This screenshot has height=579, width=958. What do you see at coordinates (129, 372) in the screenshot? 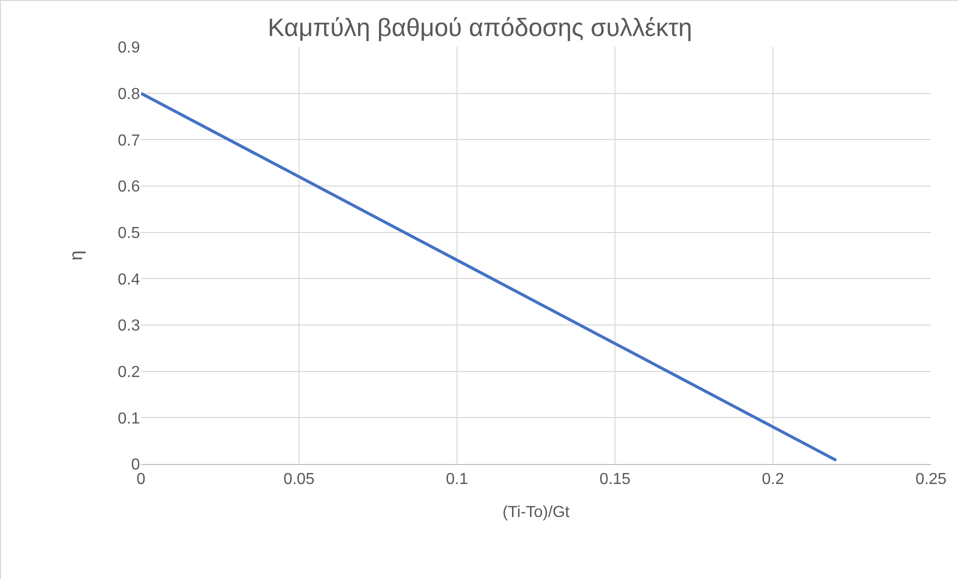
I see `y-tick-label: 0.2` at bounding box center [129, 372].